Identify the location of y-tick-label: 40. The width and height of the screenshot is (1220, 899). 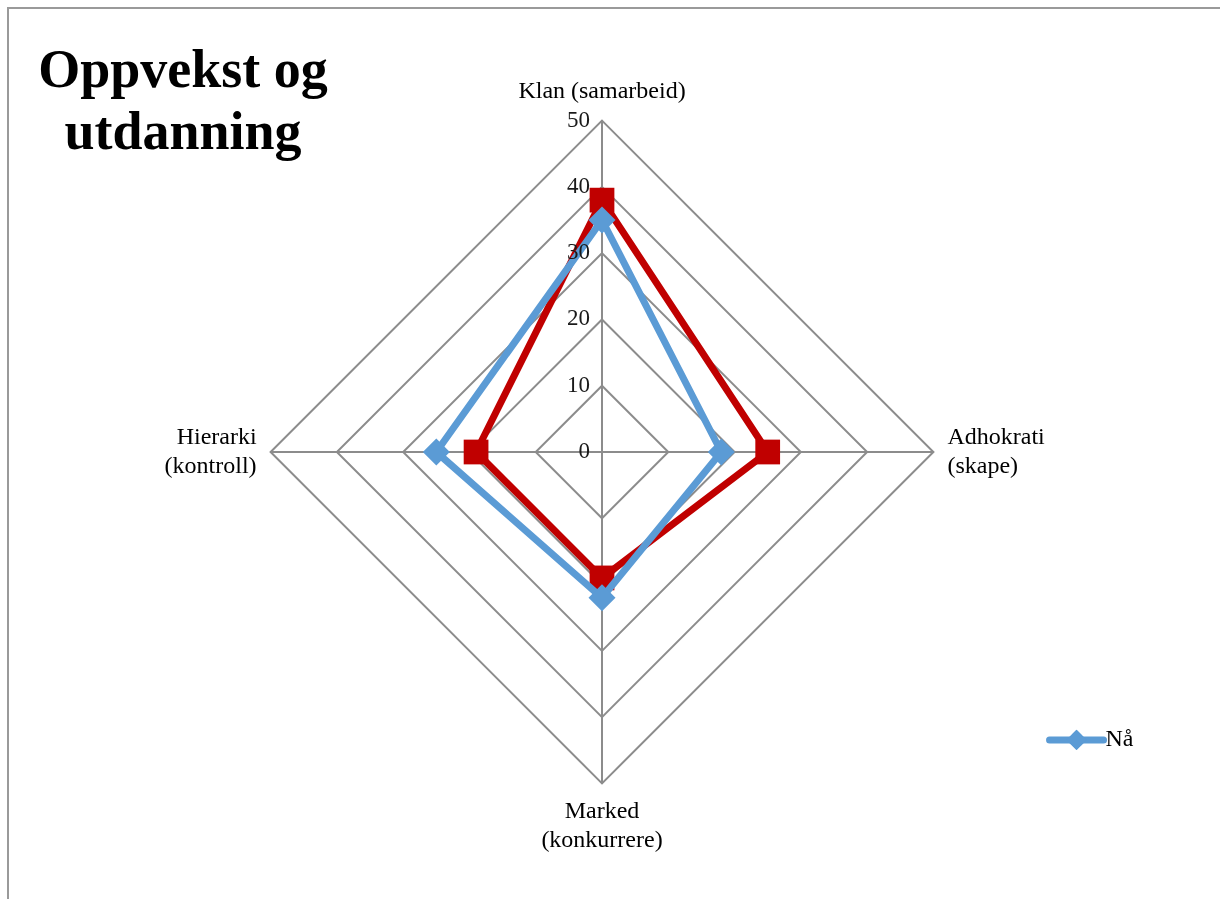
(578, 185).